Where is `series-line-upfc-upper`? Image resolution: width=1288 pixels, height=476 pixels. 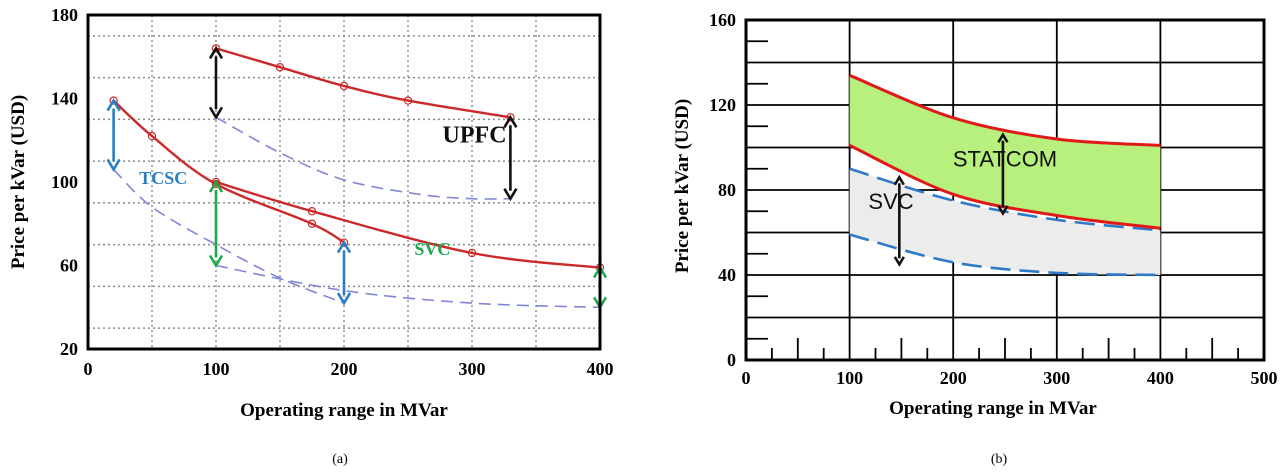
series-line-upfc-upper is located at coordinates (363, 83).